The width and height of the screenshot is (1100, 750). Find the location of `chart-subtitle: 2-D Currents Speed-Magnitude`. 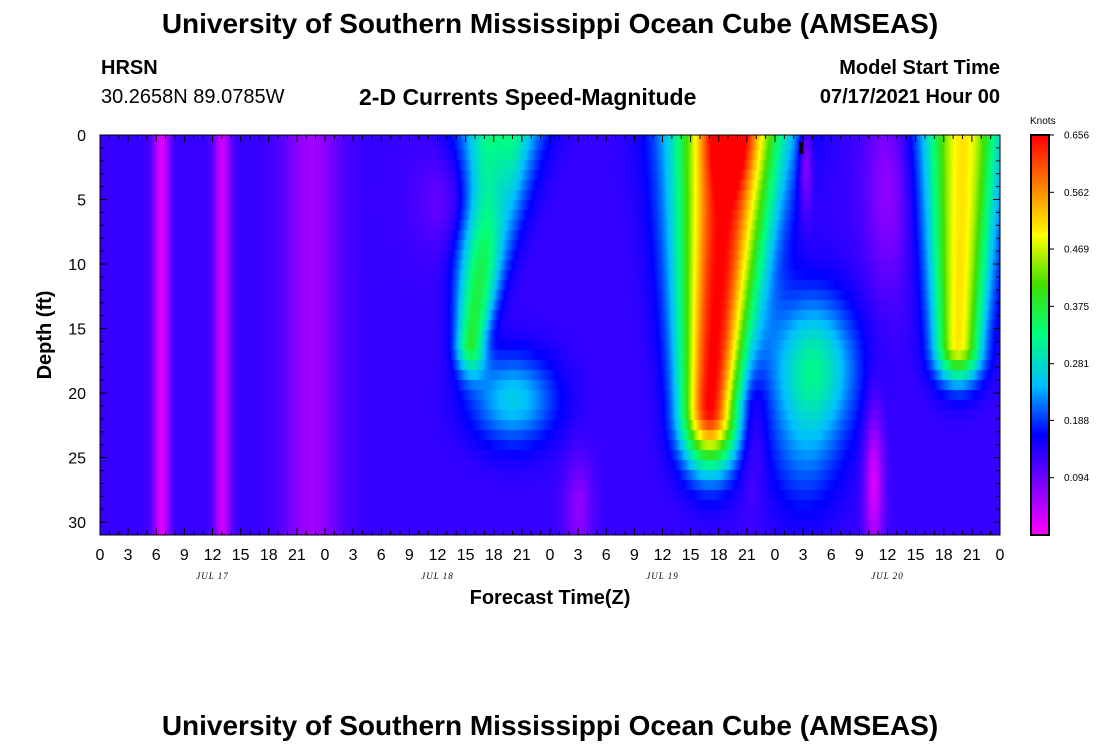

chart-subtitle: 2-D Currents Speed-Magnitude is located at coordinates (528, 97).